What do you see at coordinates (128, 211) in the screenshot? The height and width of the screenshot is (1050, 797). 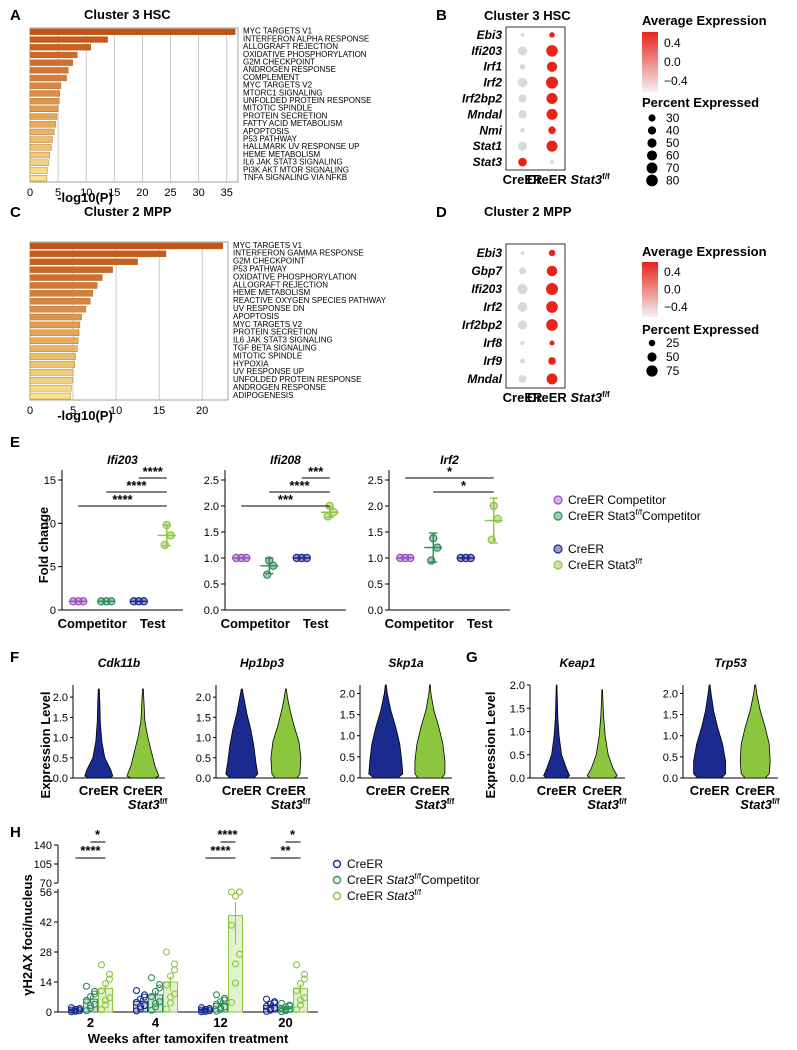 I see `panel-c-title: Cluster 2 MPP` at bounding box center [128, 211].